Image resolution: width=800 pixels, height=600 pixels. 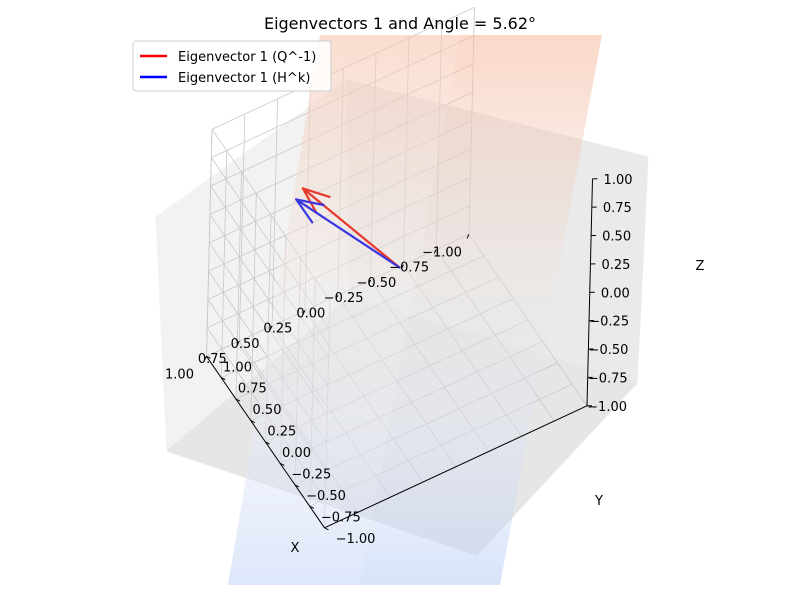 I want to click on z-tick-label: 0.50, so click(x=616, y=237).